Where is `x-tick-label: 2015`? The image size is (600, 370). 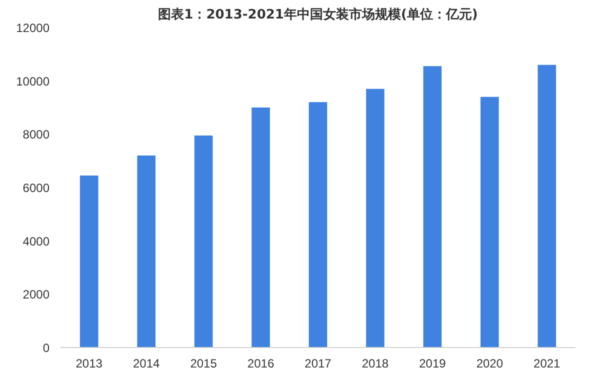
x-tick-label: 2015 is located at coordinates (204, 363).